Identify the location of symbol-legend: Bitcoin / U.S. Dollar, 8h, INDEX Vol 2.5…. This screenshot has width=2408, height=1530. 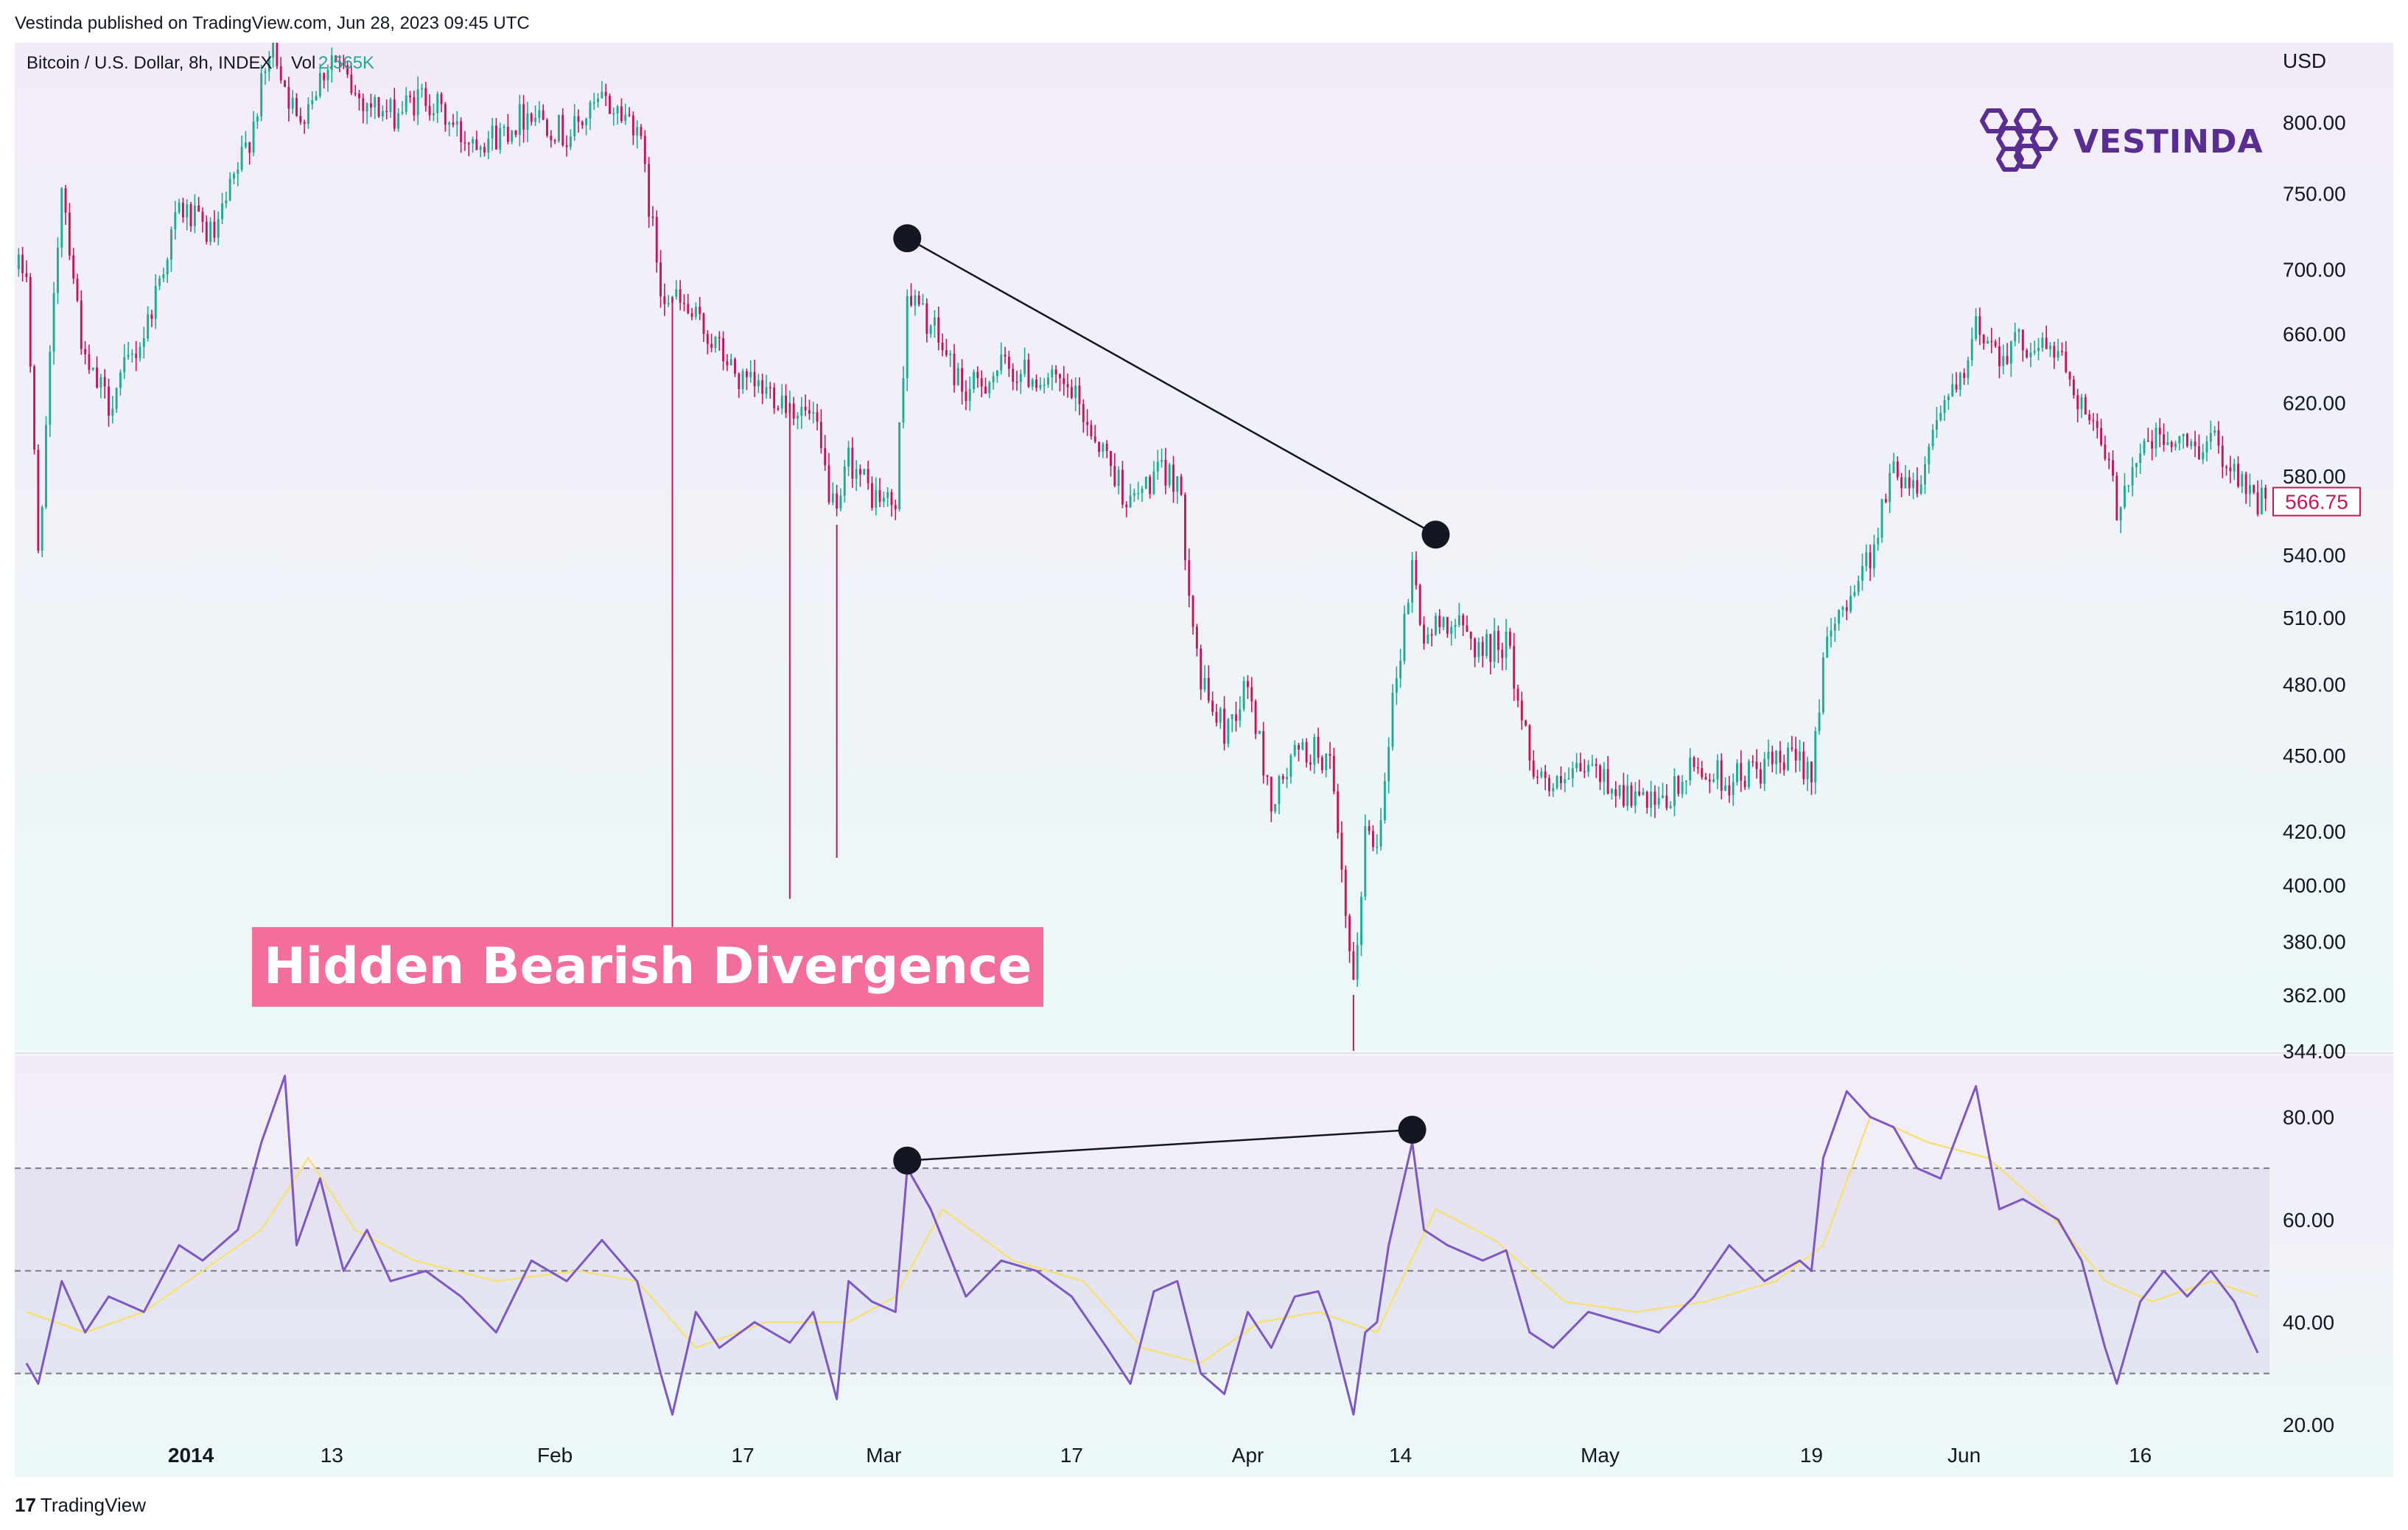
(200, 63).